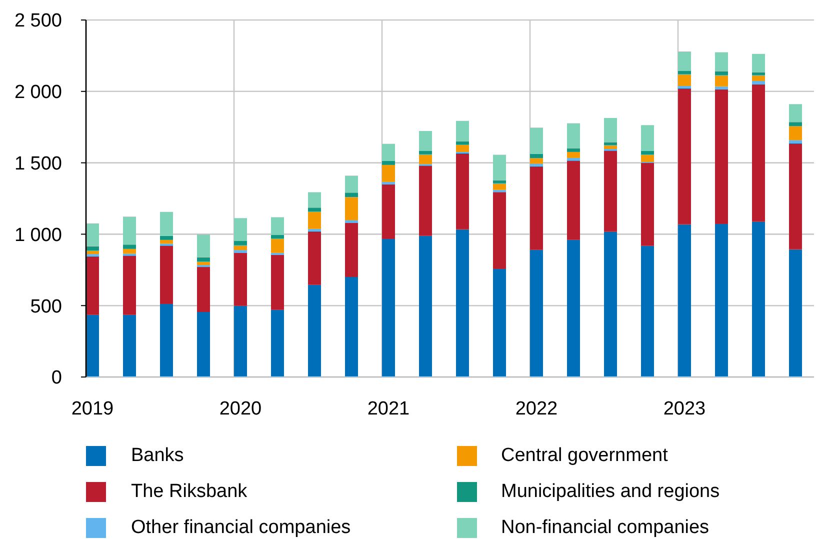 The height and width of the screenshot is (539, 816). I want to click on legend-label: Central government, so click(584, 456).